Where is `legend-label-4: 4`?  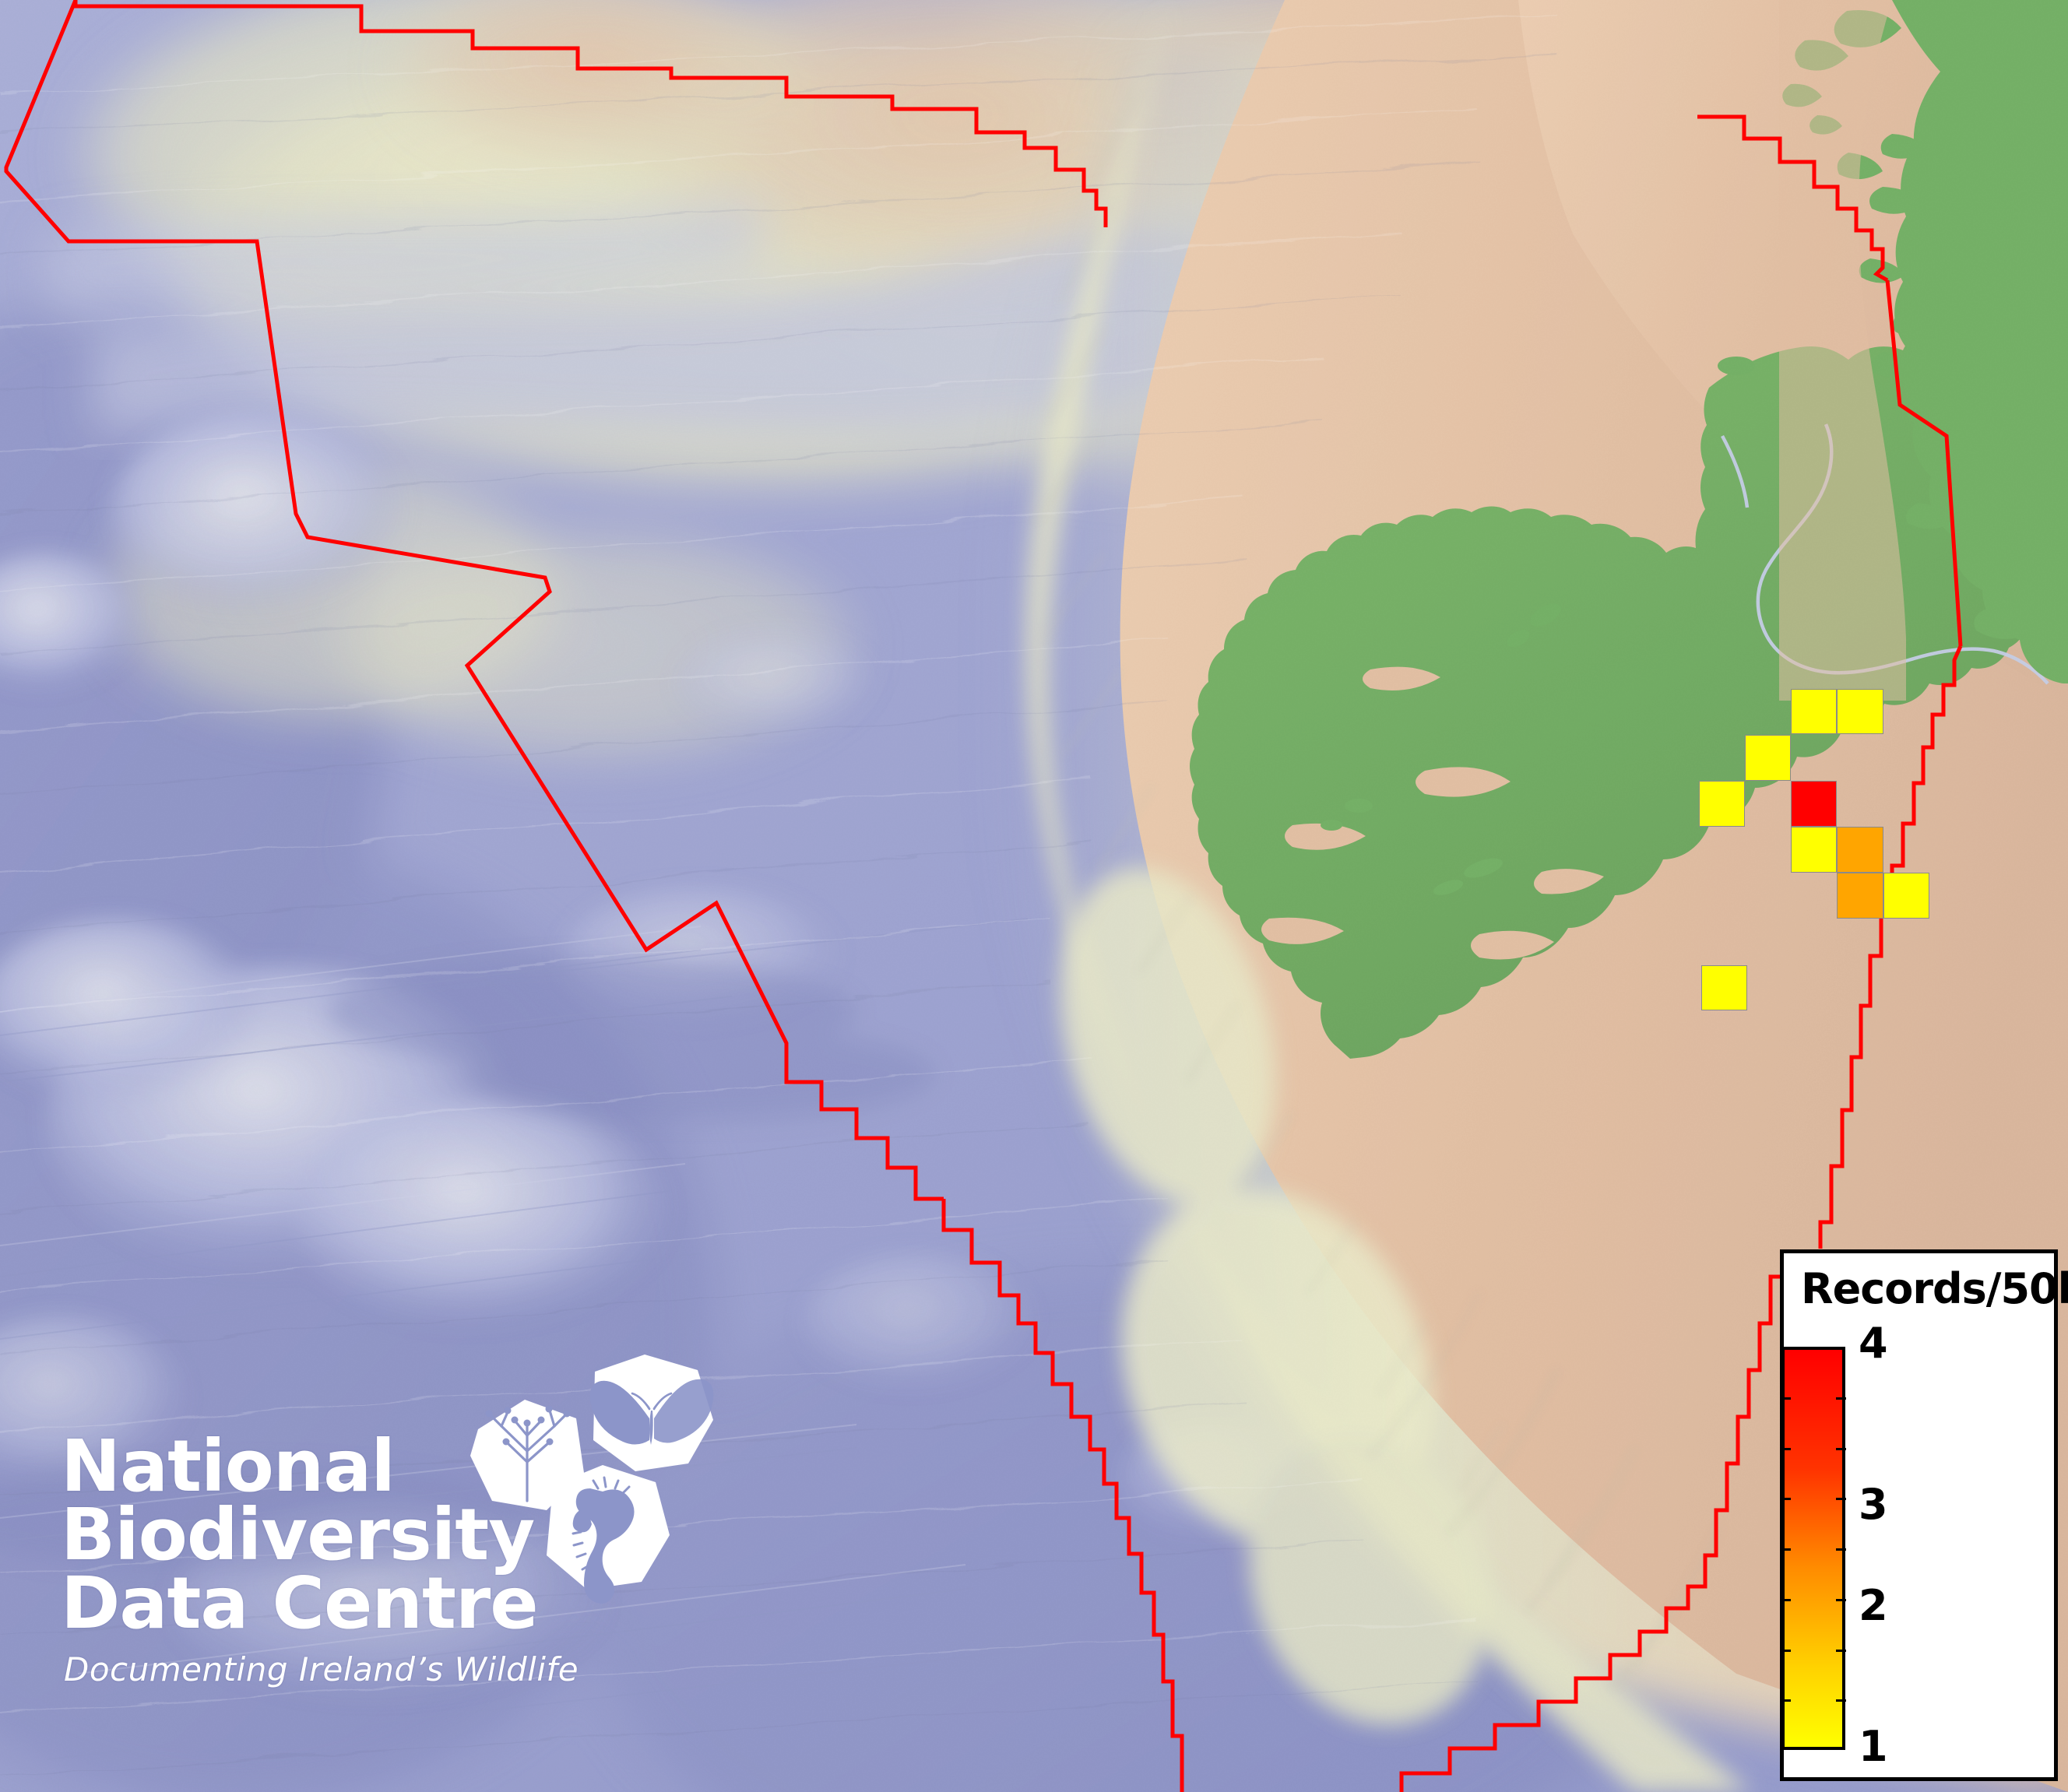
legend-label-4: 4 is located at coordinates (1873, 1343).